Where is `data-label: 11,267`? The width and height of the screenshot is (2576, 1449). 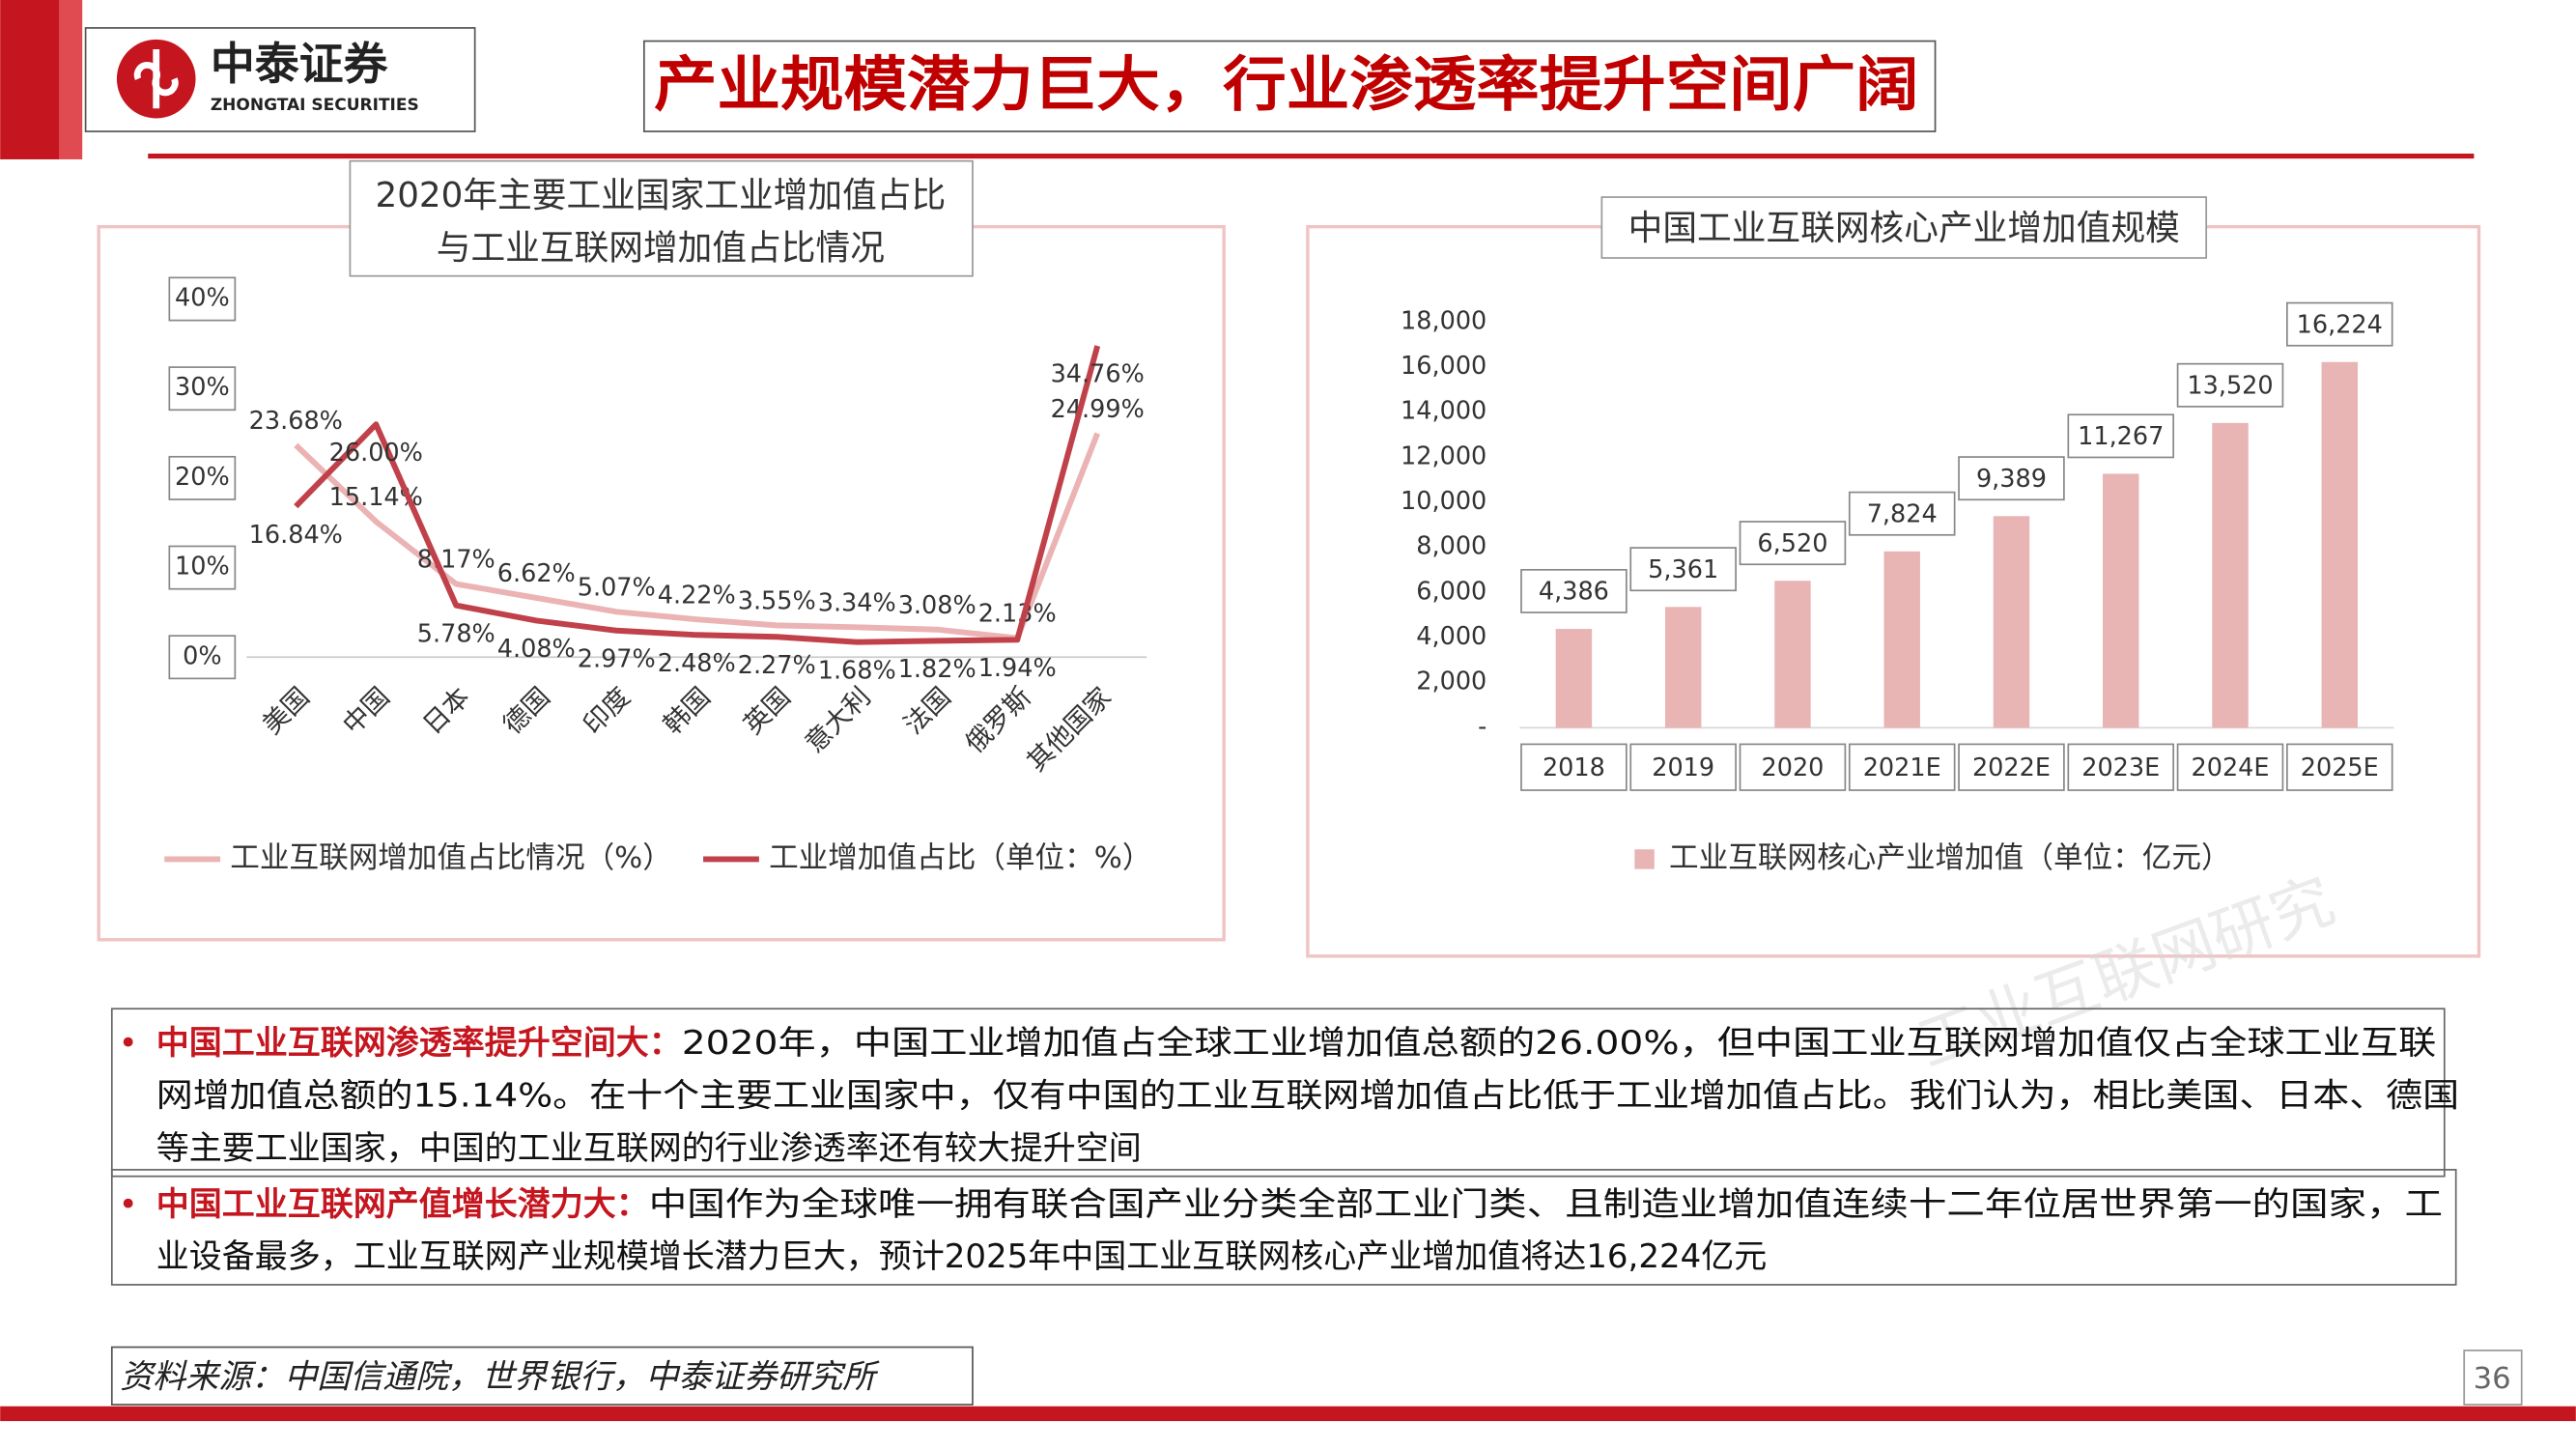
data-label: 11,267 is located at coordinates (2121, 436).